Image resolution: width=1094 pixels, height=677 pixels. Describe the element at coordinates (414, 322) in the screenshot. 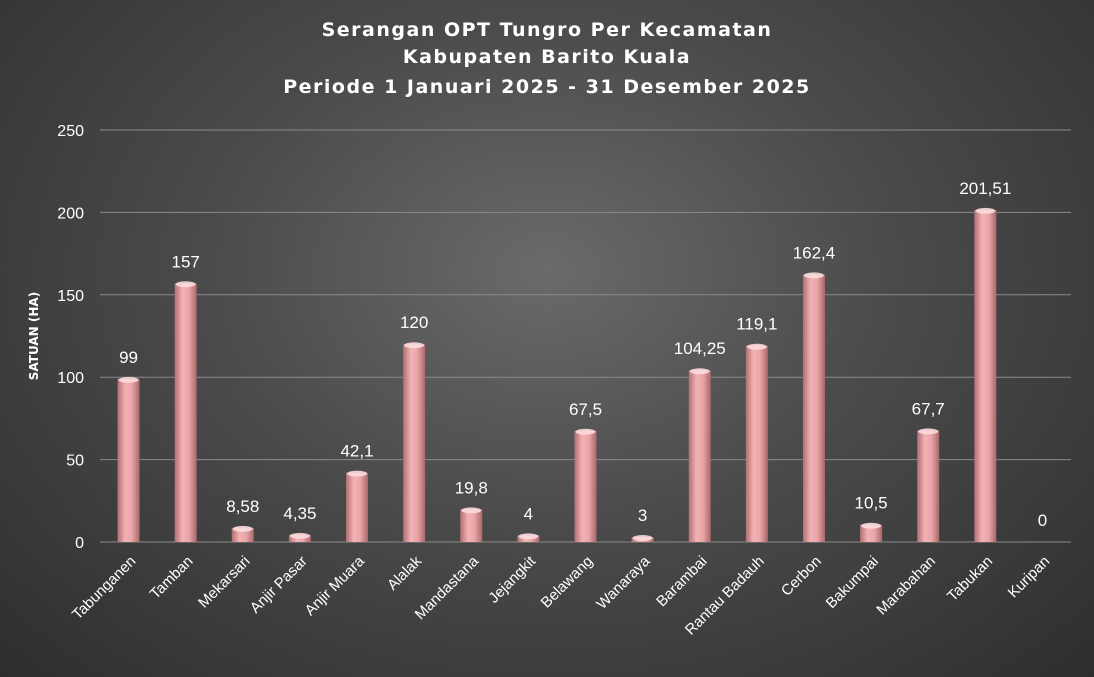

I see `data-label: 120` at that location.